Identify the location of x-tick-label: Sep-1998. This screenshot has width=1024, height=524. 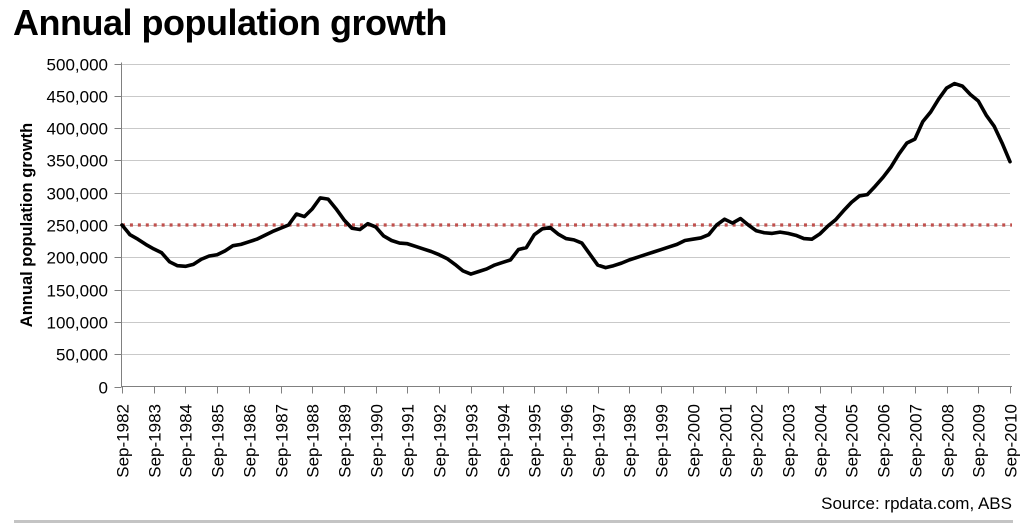
(630, 441).